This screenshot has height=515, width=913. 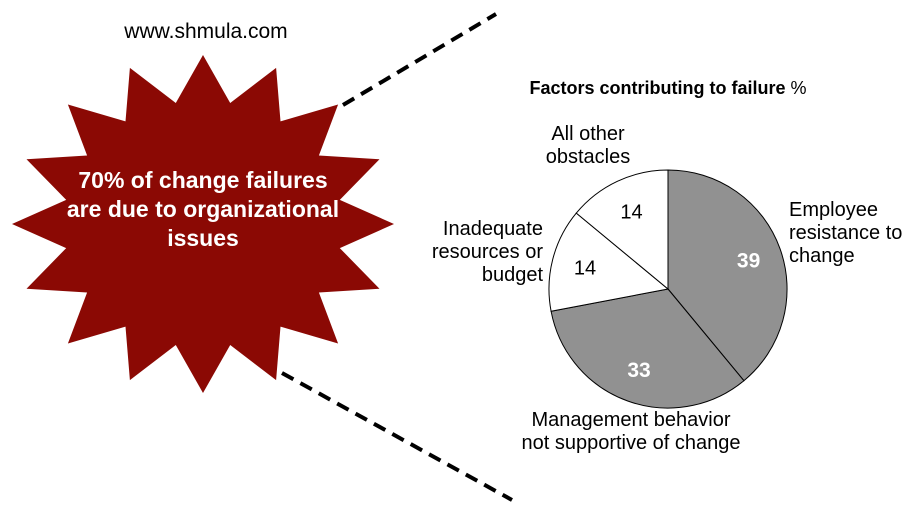 I want to click on chart-title: Factors contributing to failure%, so click(x=668, y=88).